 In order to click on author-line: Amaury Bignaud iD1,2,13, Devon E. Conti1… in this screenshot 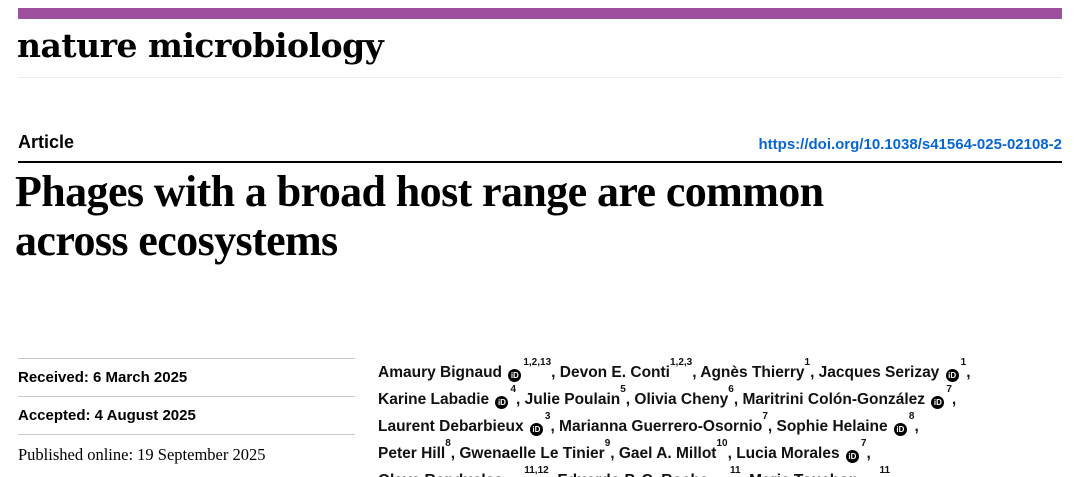, I will do `click(674, 369)`.